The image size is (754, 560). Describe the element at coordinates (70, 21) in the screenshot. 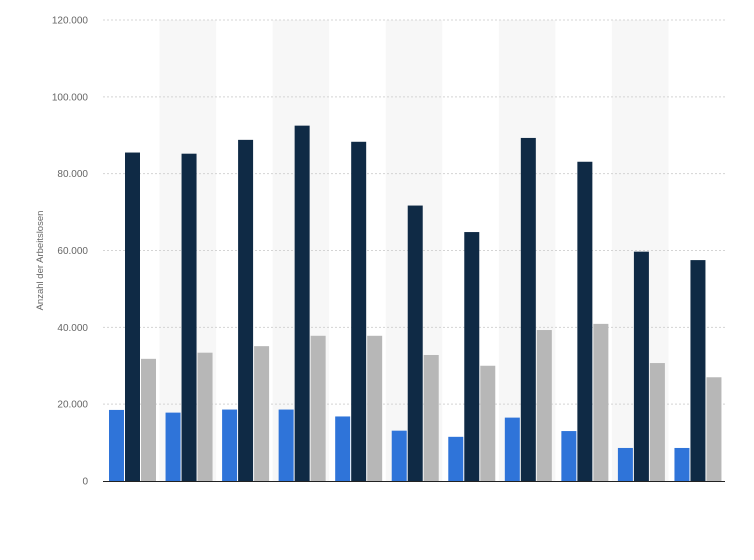

I see `y-tick-label: 120.000` at that location.